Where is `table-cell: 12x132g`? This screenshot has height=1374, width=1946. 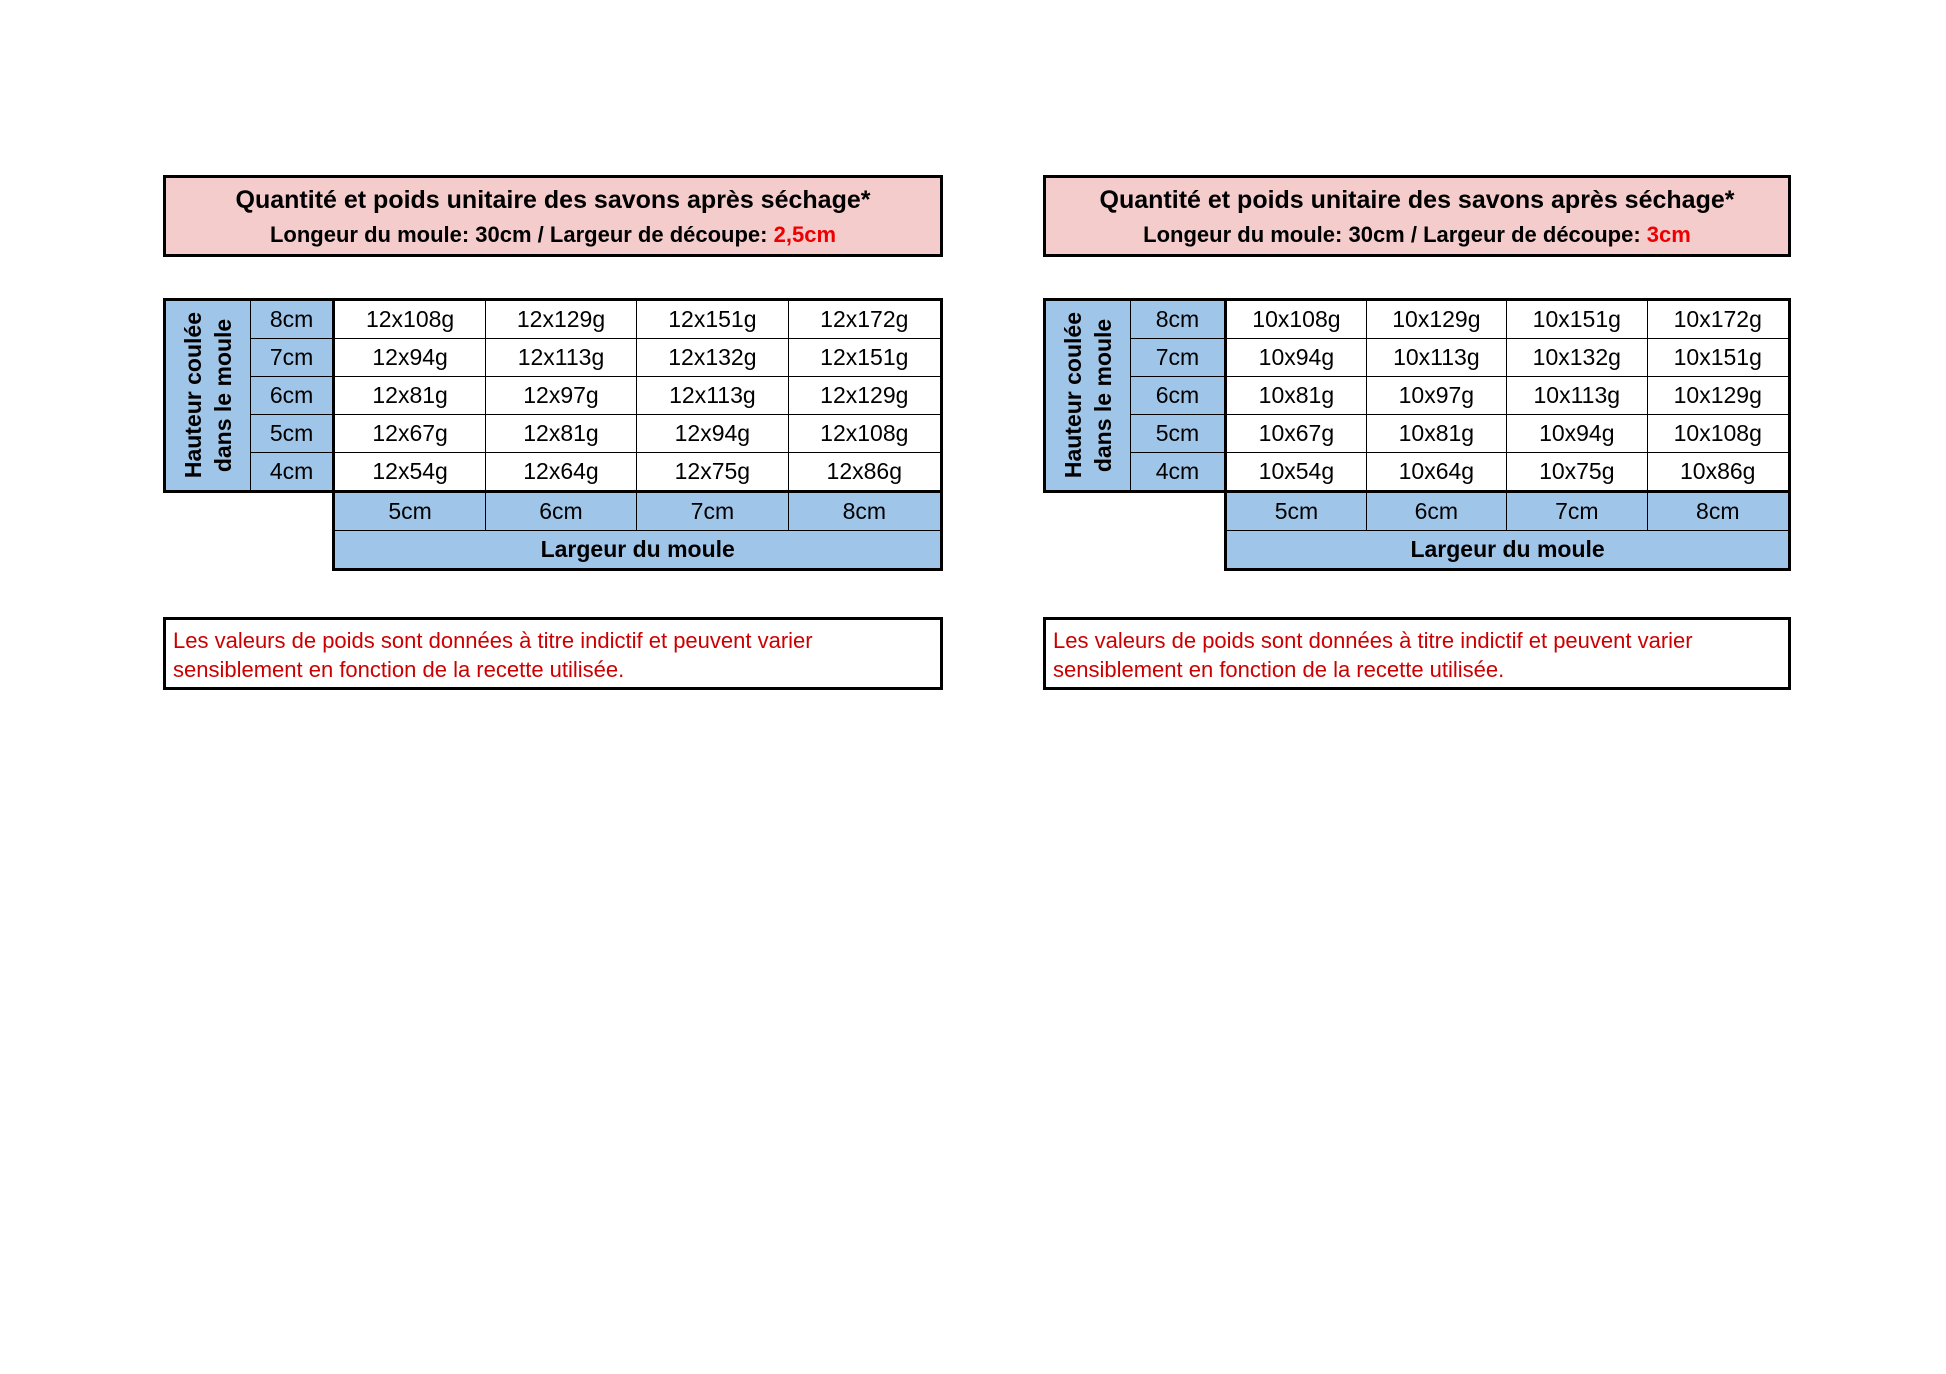
table-cell: 12x132g is located at coordinates (712, 357).